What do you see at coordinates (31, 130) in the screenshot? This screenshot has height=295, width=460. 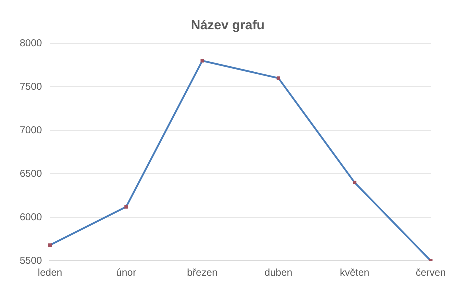 I see `y-tick-label: 7000` at bounding box center [31, 130].